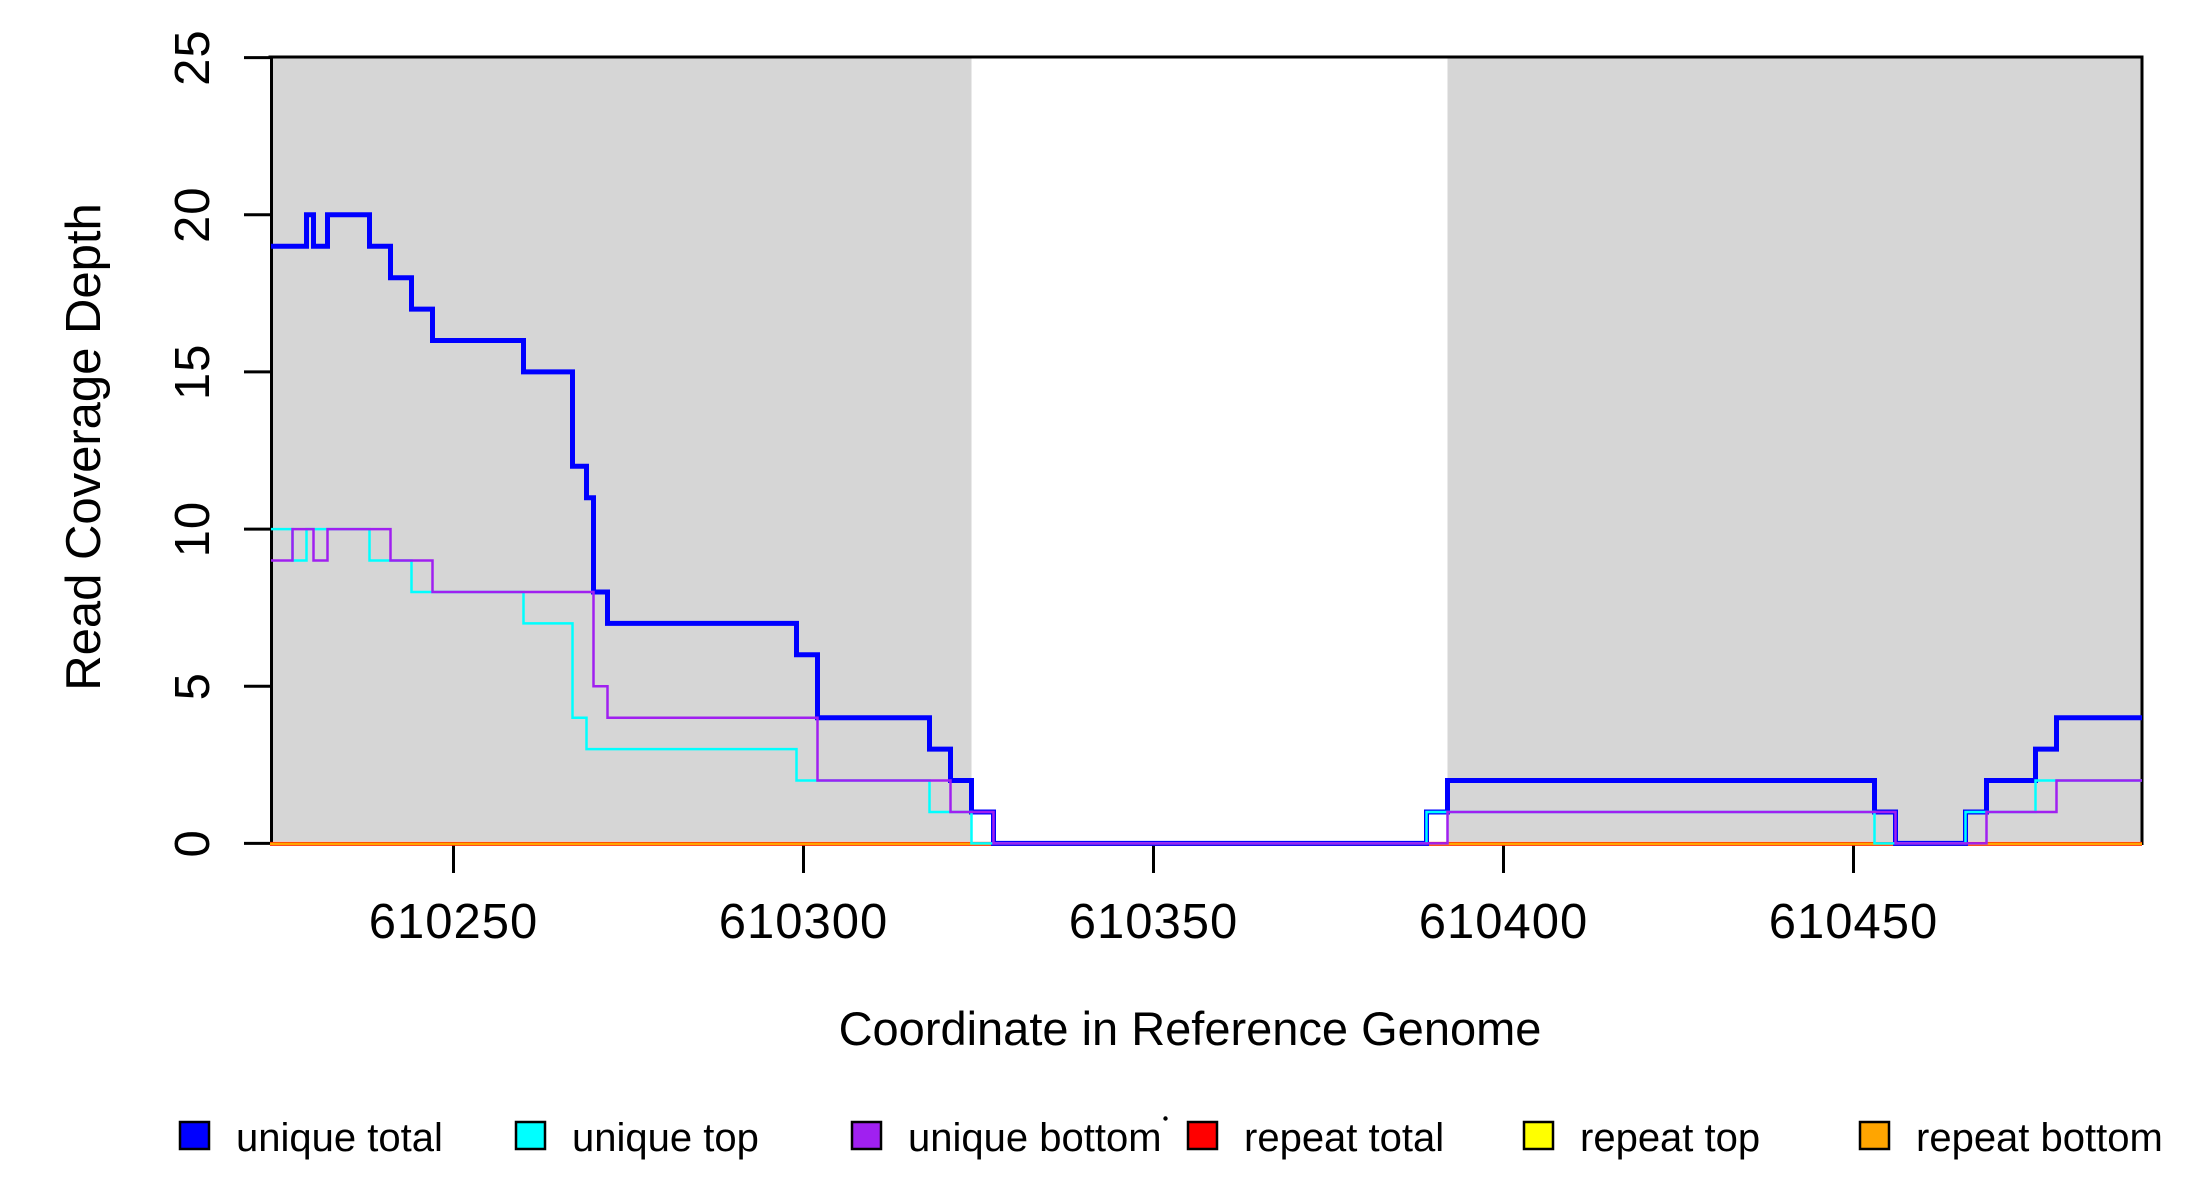  What do you see at coordinates (1190, 1028) in the screenshot?
I see `svg-text: Coordinate in Reference Genome` at bounding box center [1190, 1028].